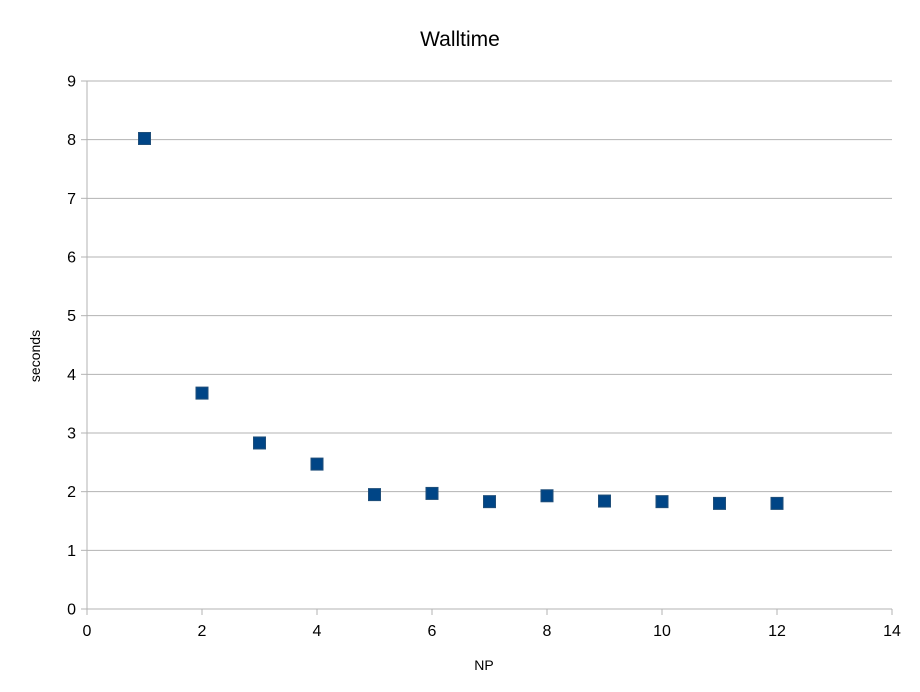  What do you see at coordinates (317, 631) in the screenshot?
I see `x-tick-label: 4` at bounding box center [317, 631].